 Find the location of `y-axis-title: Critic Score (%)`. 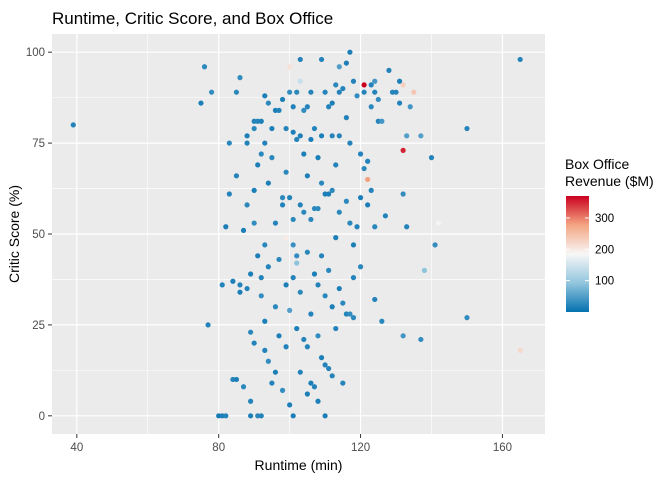

y-axis-title: Critic Score (%) is located at coordinates (14, 234).